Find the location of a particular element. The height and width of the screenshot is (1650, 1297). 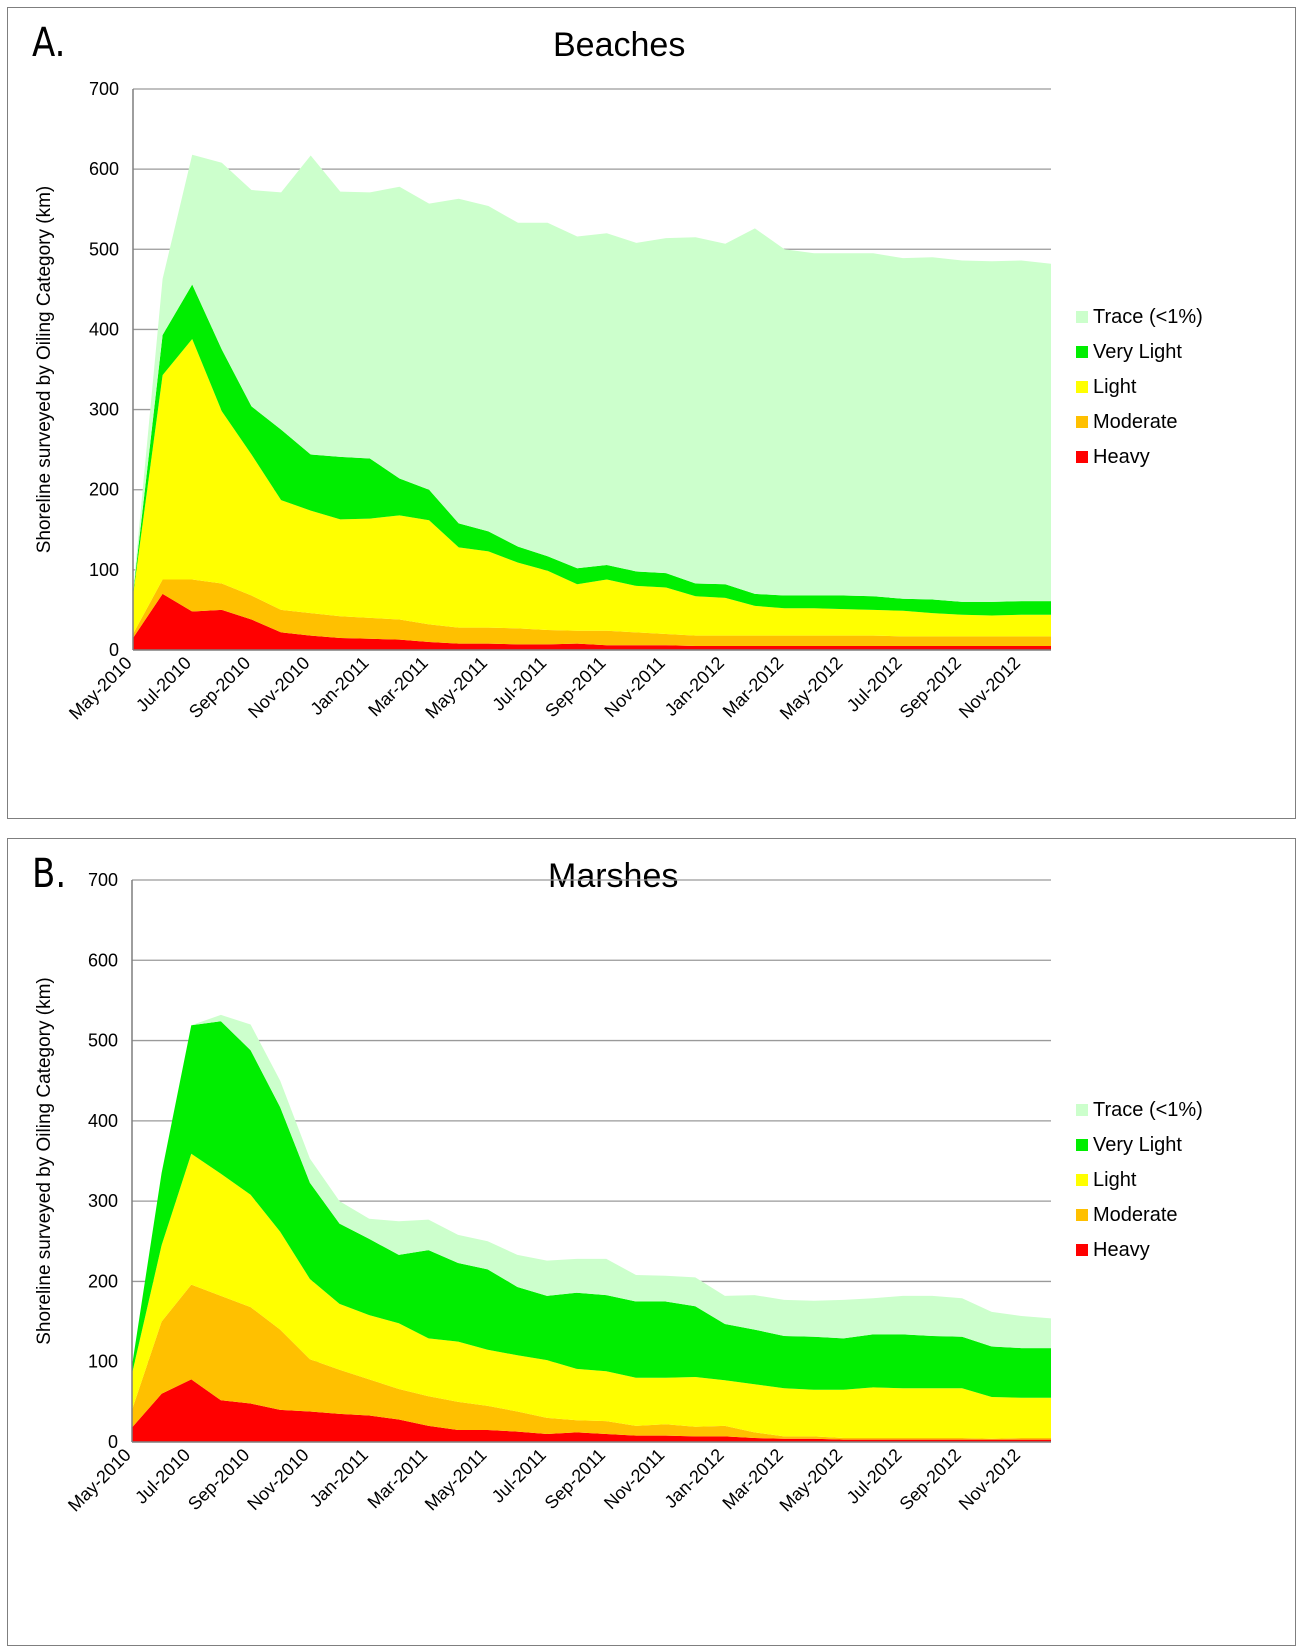

panel-letter: A. is located at coordinates (49, 43).